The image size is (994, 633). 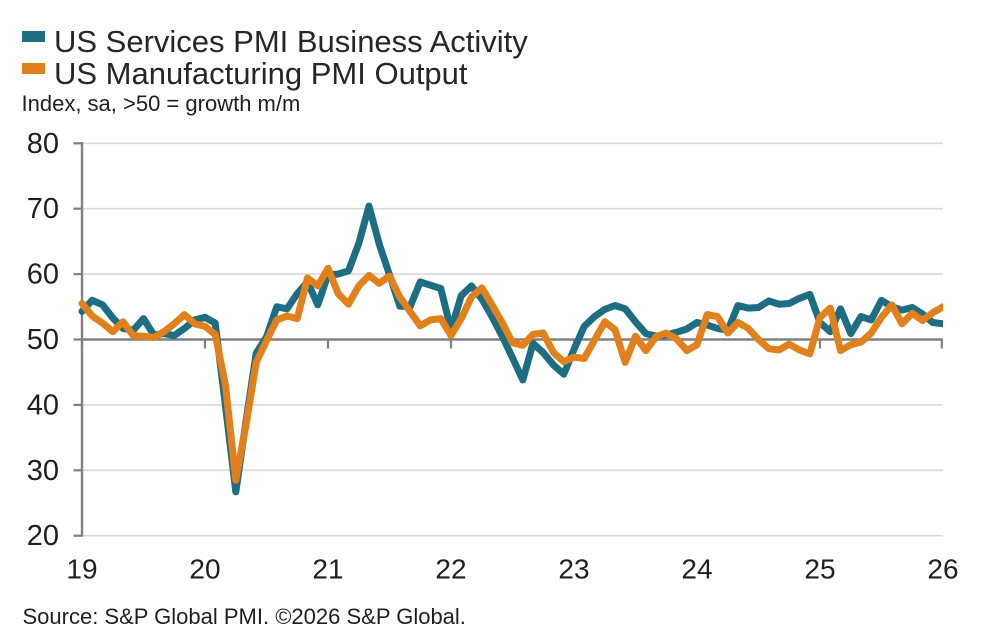 I want to click on svg-text: 50, so click(x=43, y=340).